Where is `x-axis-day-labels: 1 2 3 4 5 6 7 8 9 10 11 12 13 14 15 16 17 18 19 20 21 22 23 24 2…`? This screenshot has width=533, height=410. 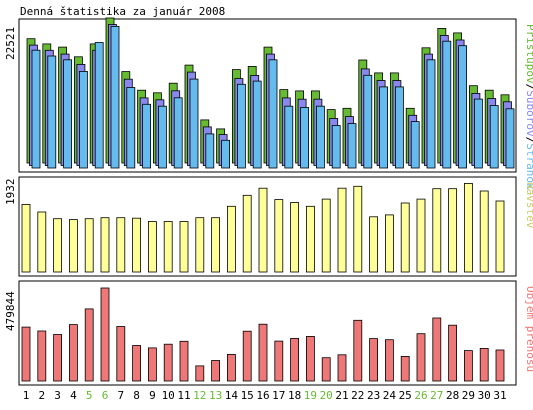 x-axis-day-labels: 1 2 3 4 5 6 7 8 9 10 11 12 13 14 15 16 17 18 19 20 21 22 23 24 2… is located at coordinates (265, 395).